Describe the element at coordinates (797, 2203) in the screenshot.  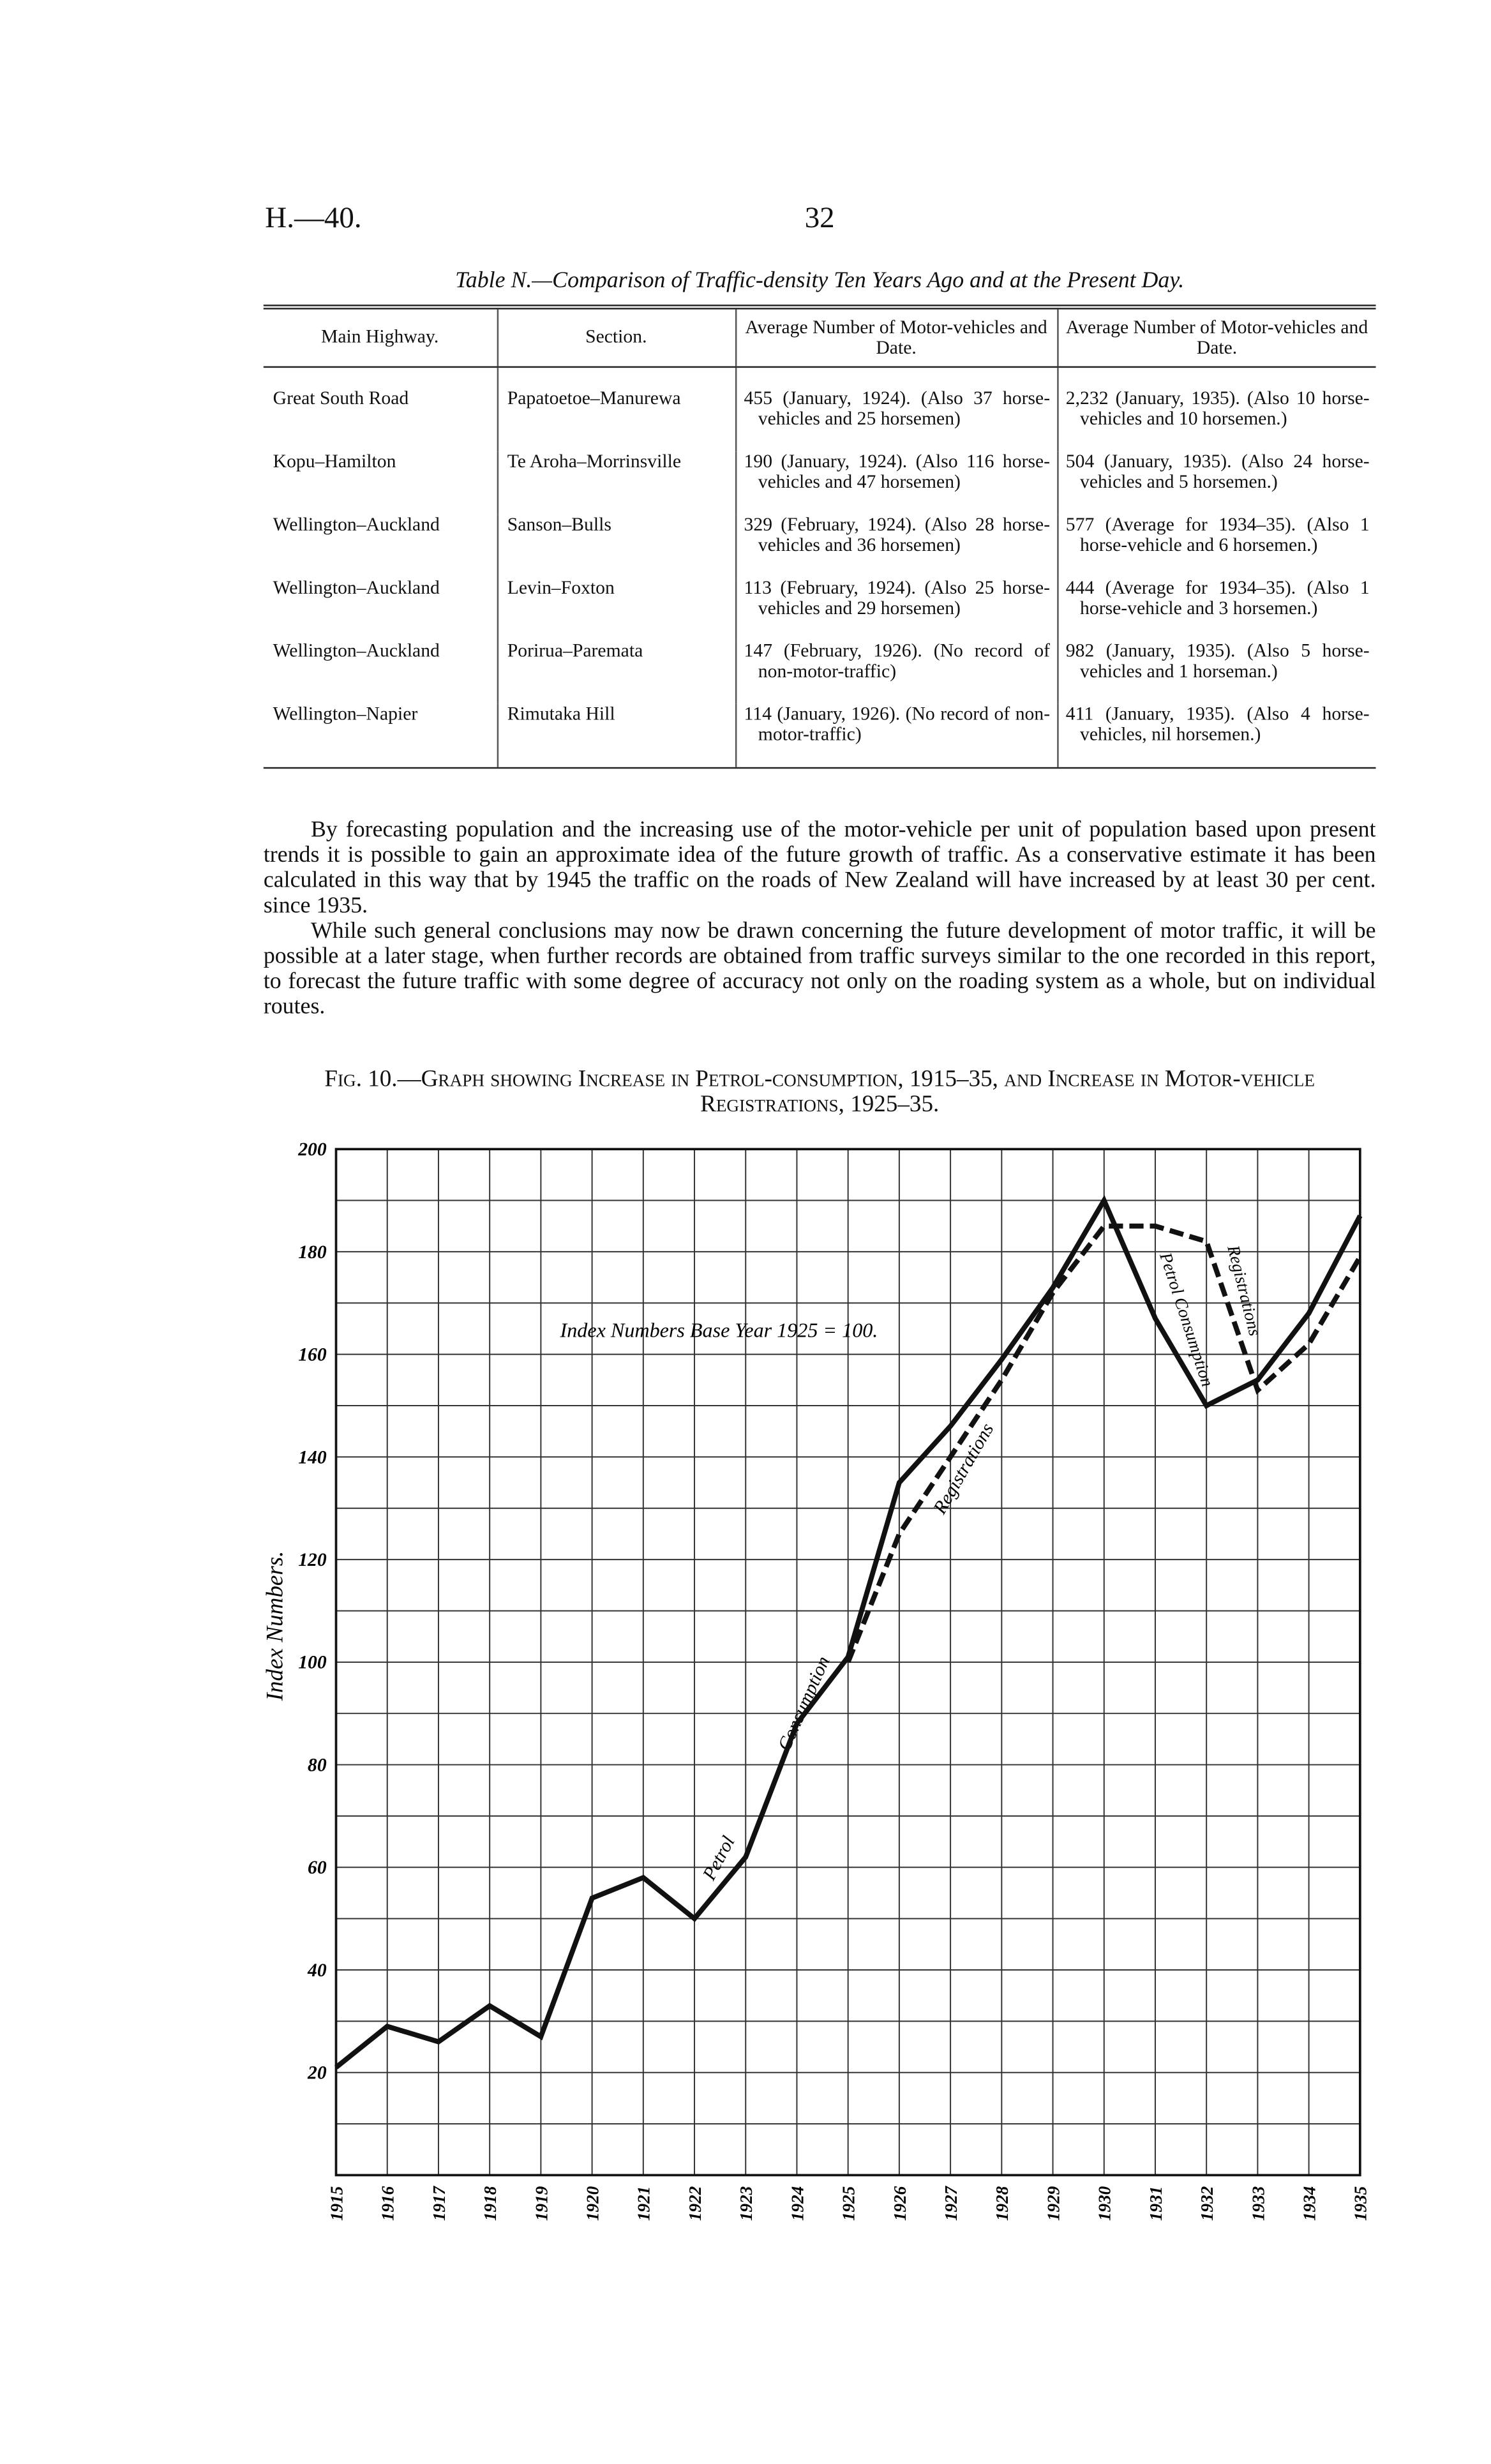
I see `x-tick-label: 1924` at that location.